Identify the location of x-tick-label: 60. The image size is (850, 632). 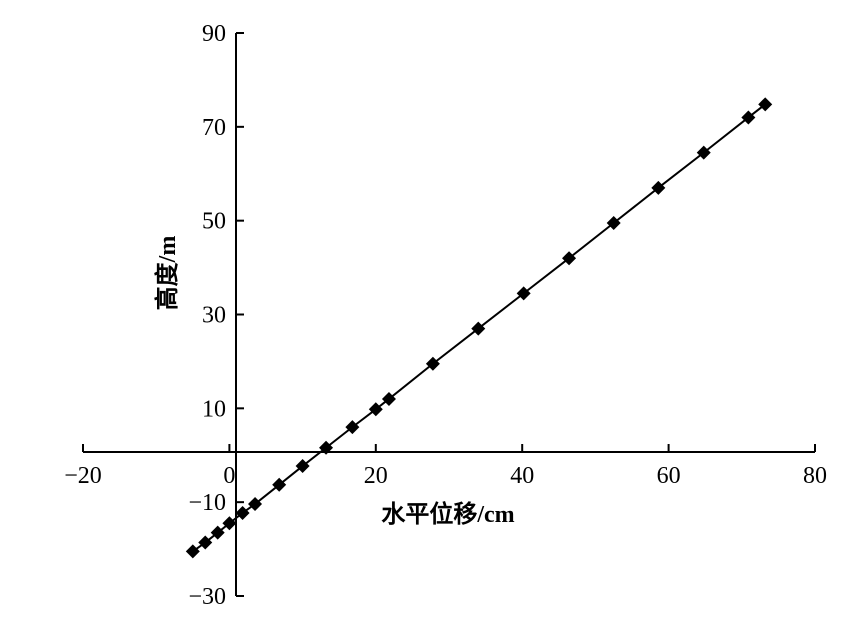
(669, 476).